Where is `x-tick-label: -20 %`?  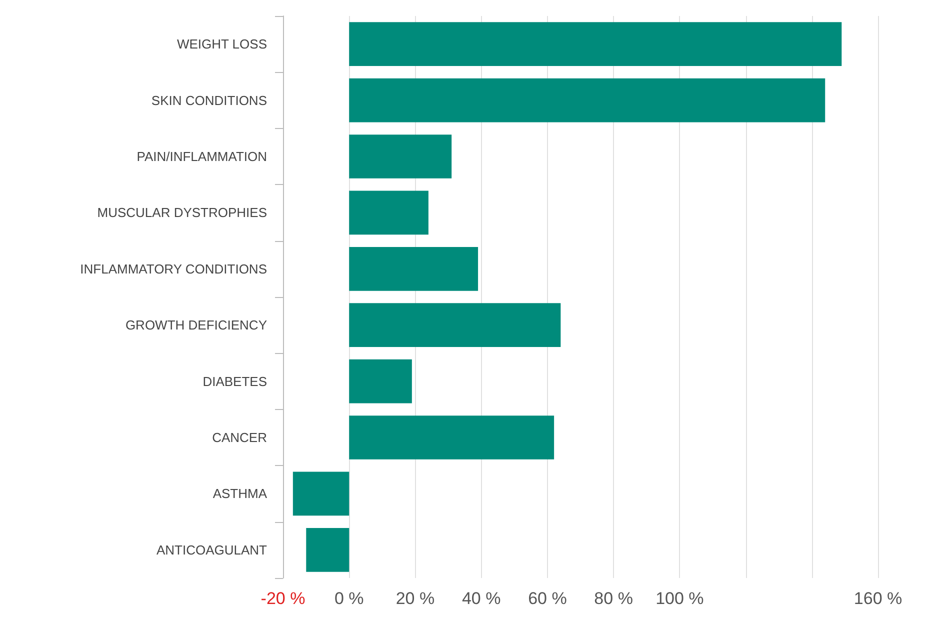
x-tick-label: -20 % is located at coordinates (283, 598).